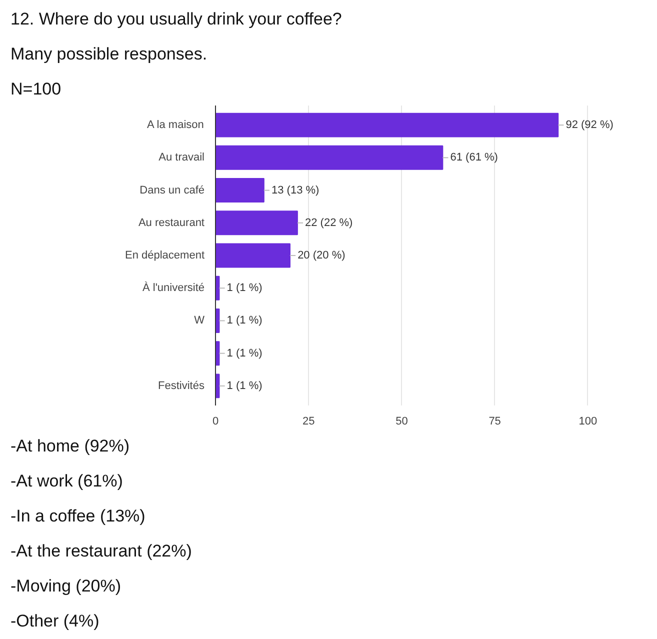 The image size is (657, 639). I want to click on y-tick-label: Festivités, so click(181, 386).